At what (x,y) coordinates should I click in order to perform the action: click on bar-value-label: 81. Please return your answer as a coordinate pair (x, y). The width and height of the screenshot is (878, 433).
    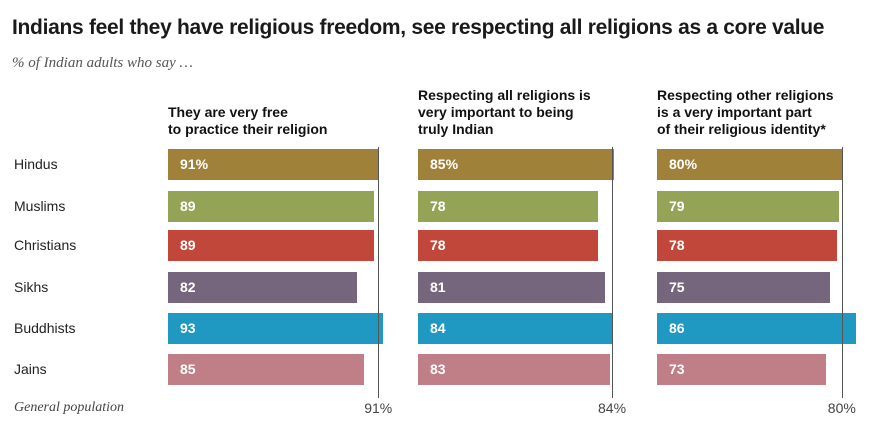
    Looking at the image, I should click on (438, 287).